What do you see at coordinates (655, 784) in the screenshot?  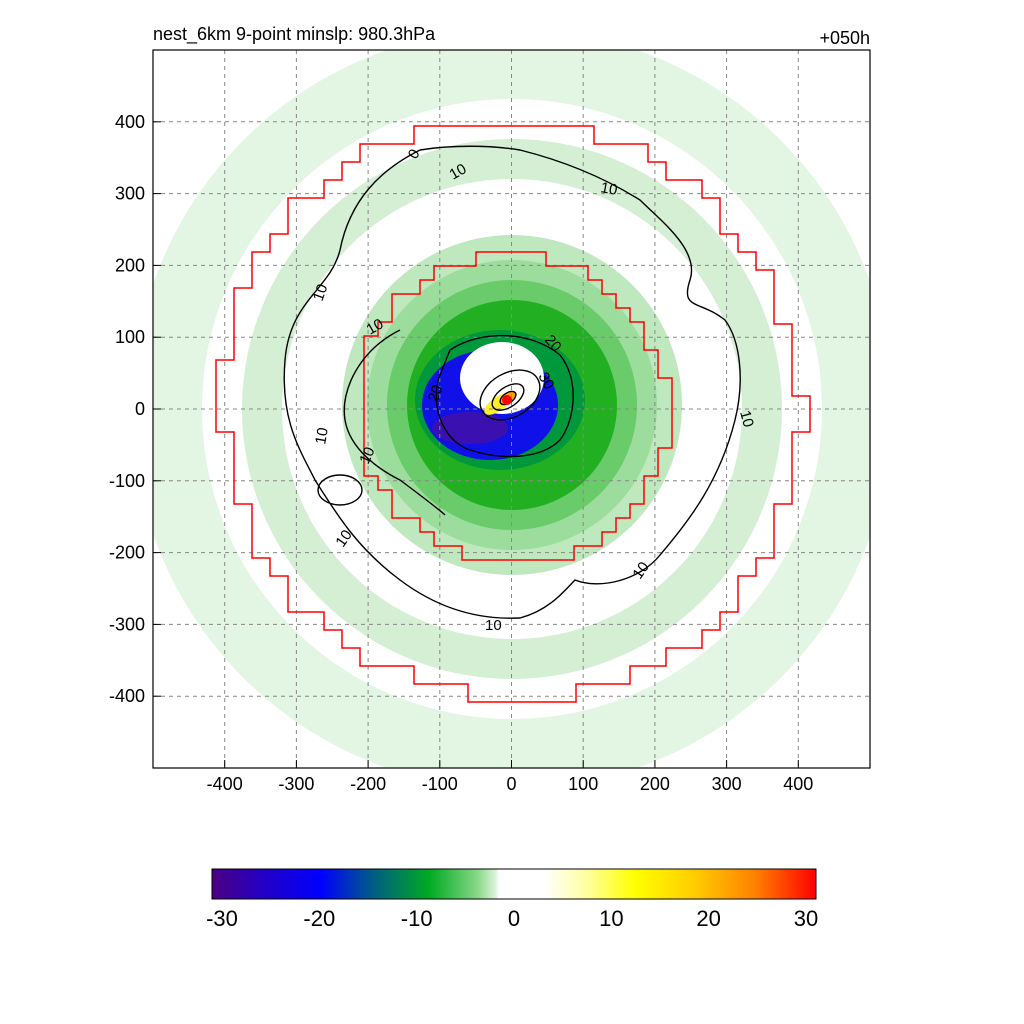 I see `x-tick-label: 200` at bounding box center [655, 784].